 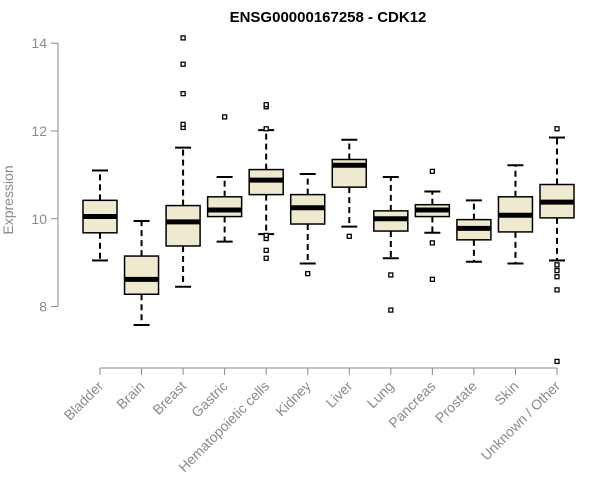 I want to click on x-tick-label: Bladder, so click(x=84, y=401).